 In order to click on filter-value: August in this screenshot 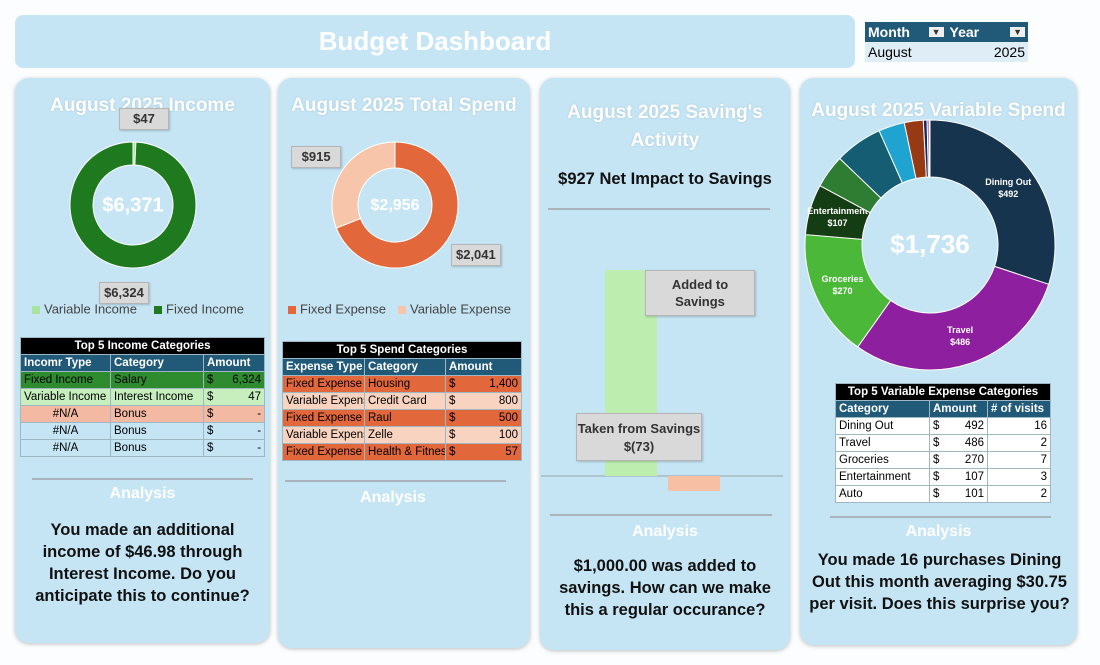, I will do `click(890, 52)`.